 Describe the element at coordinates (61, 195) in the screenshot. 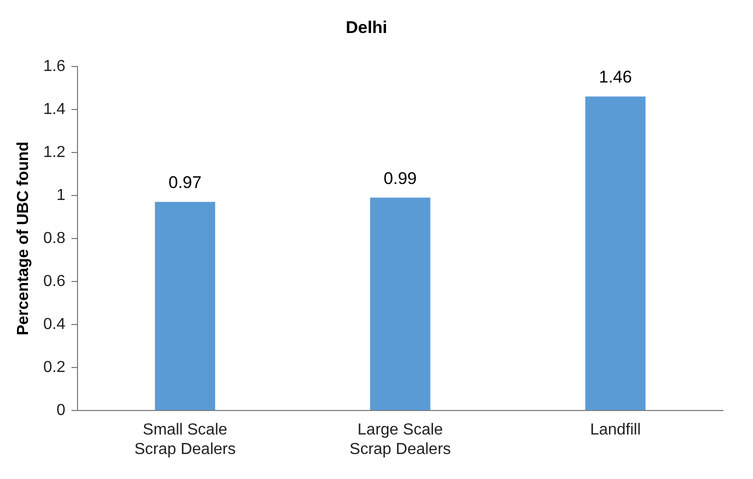

I see `y-tick-label: 1` at that location.